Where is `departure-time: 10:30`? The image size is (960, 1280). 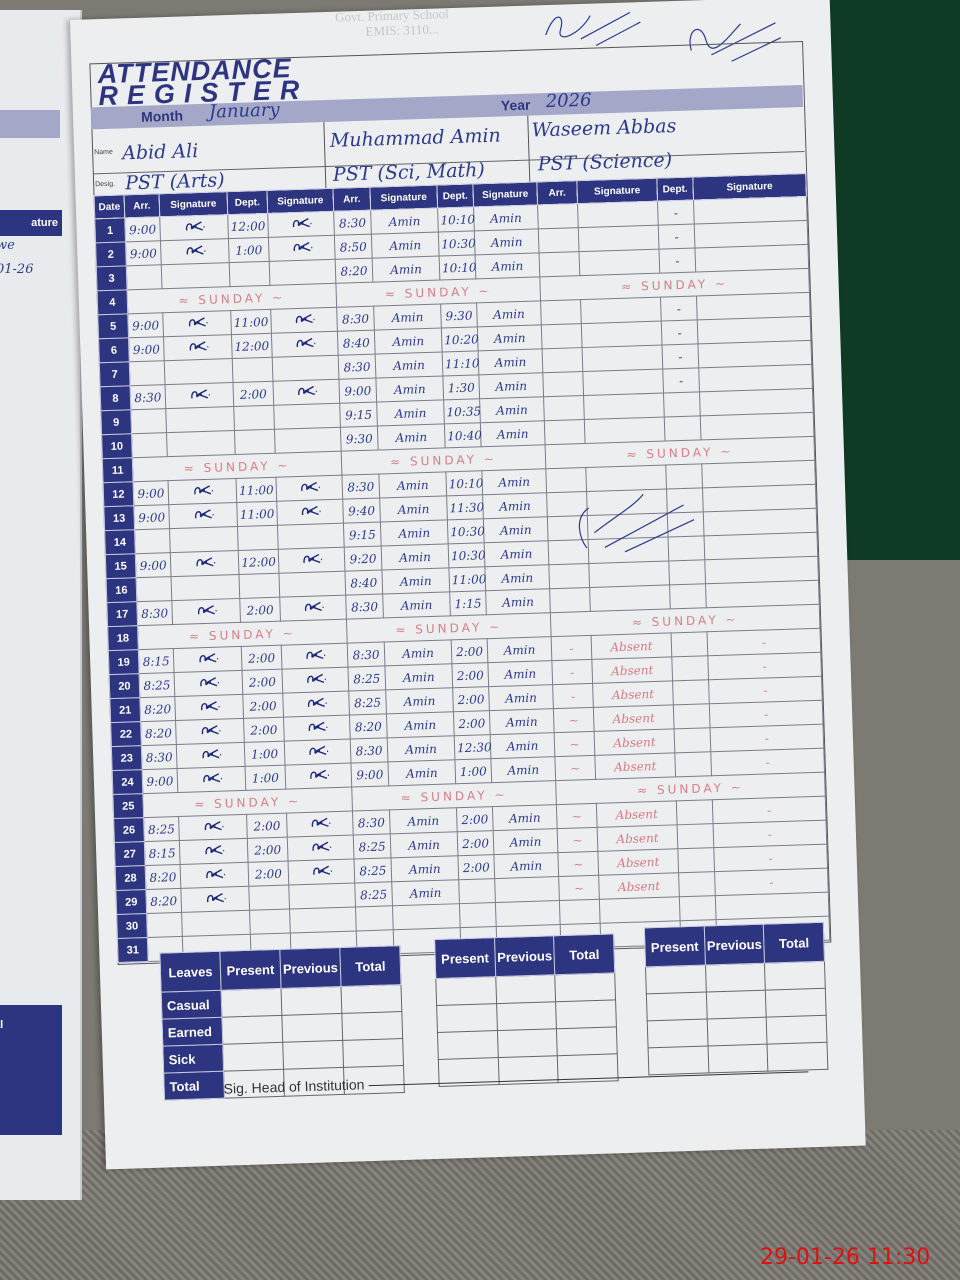
departure-time: 10:30 is located at coordinates (467, 555).